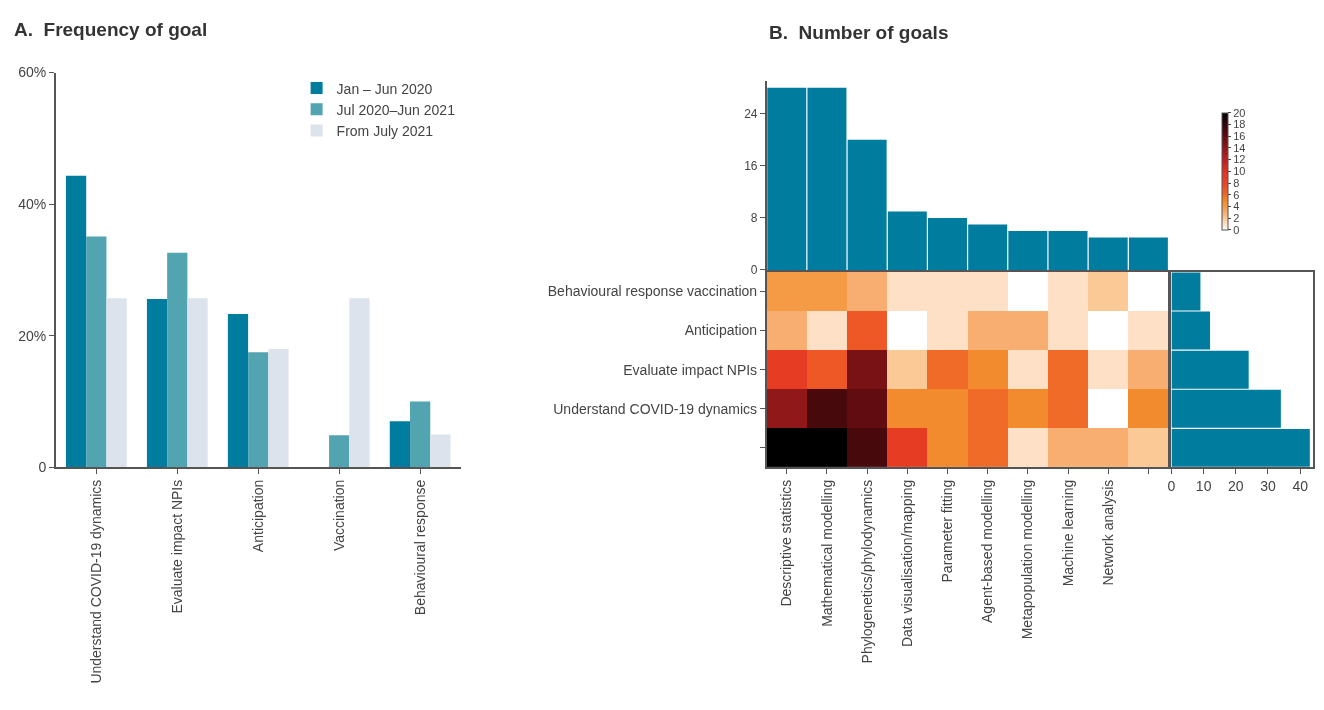  Describe the element at coordinates (1239, 171) in the screenshot. I see `color-bar-label: 10` at that location.